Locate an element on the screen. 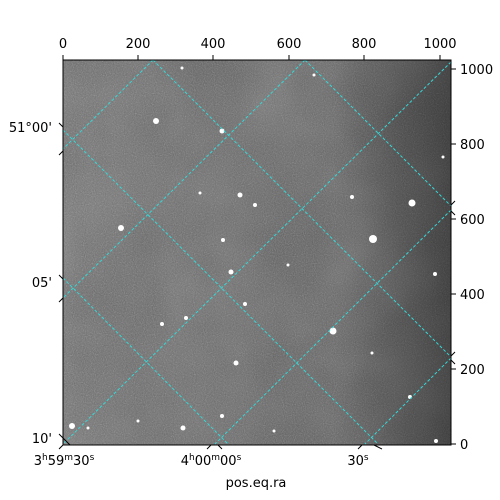 The height and width of the screenshot is (500, 500). left-tick-label: 10' is located at coordinates (42, 439).